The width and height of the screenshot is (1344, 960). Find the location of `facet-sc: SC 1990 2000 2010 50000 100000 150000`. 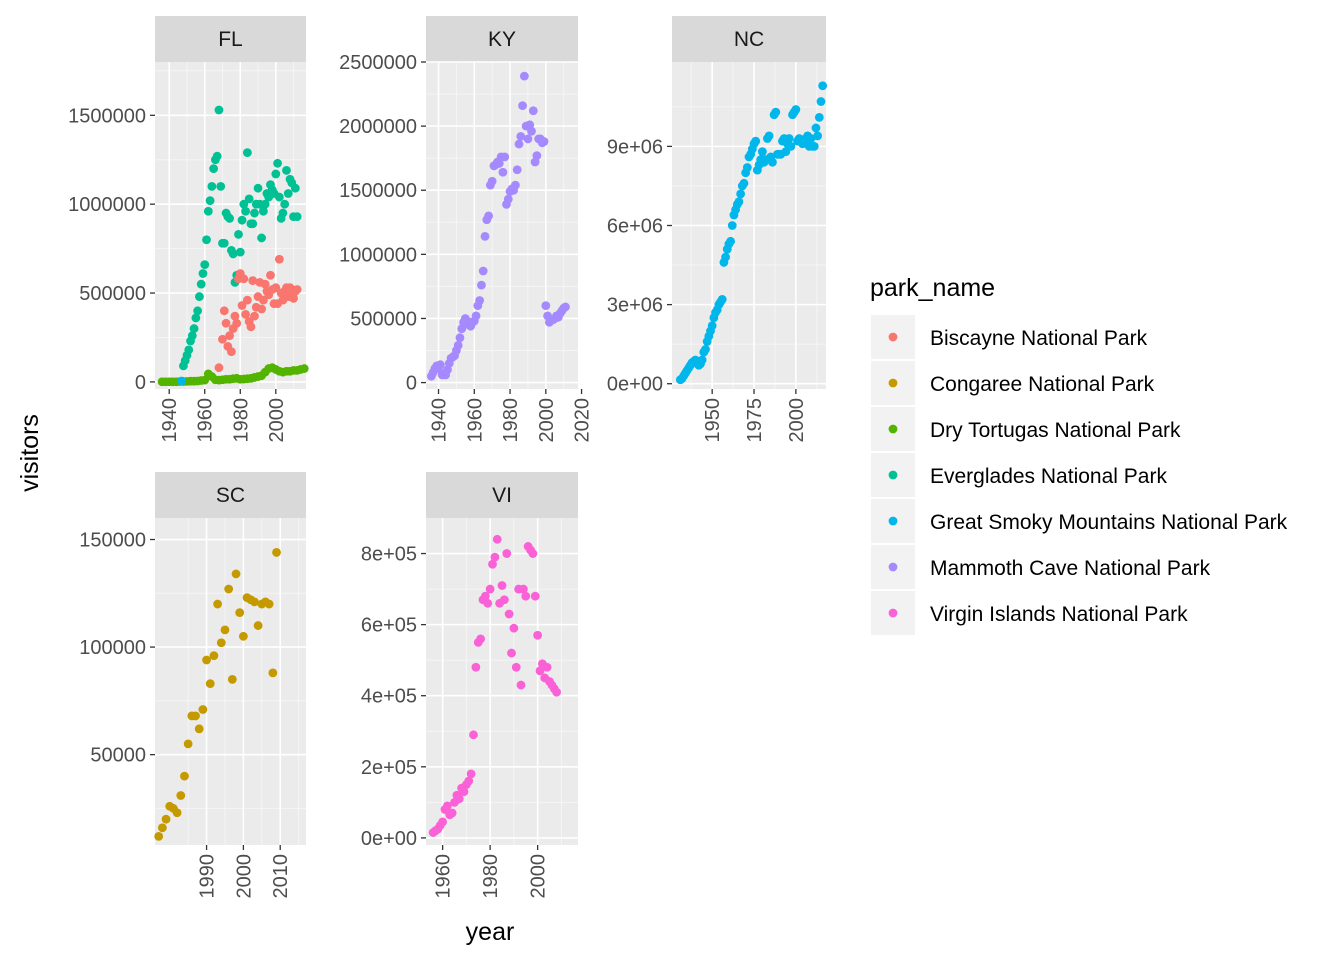

facet-sc: SC 1990 2000 2010 50000 100000 150000 is located at coordinates (192, 685).